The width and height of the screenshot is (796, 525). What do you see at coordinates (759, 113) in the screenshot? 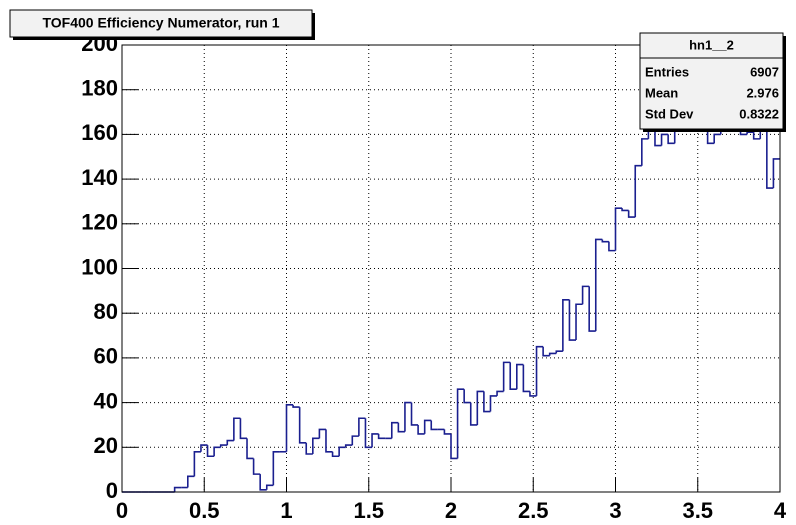
I see `stats-value: 0.8322` at bounding box center [759, 113].